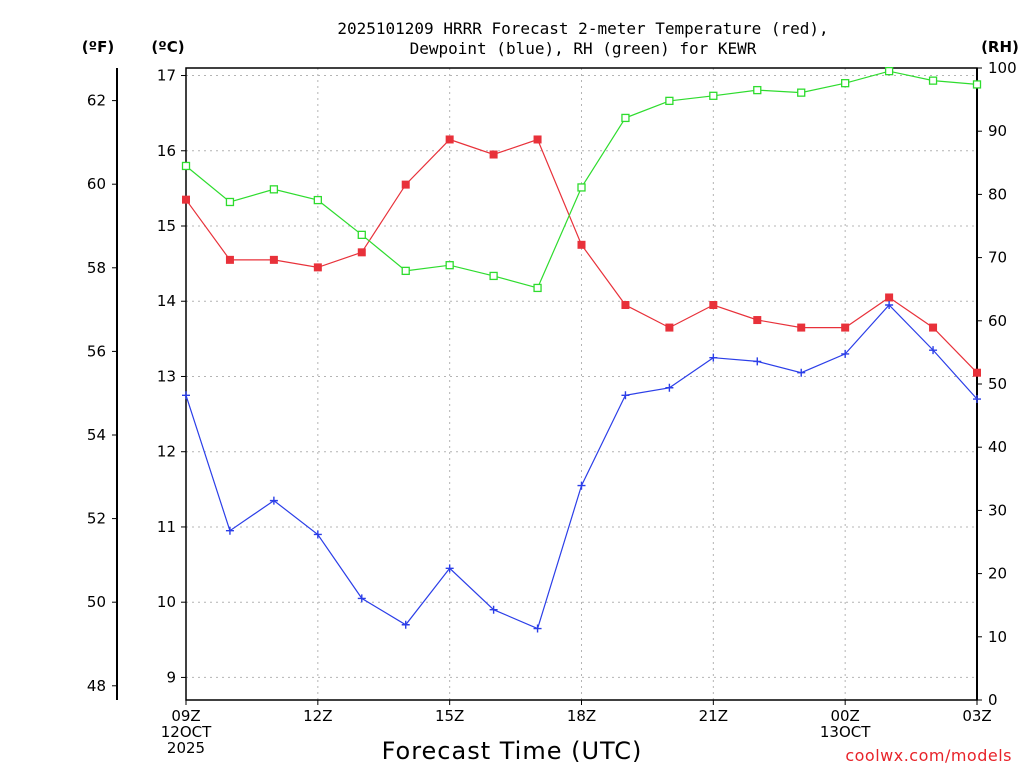  I want to click on rh-tick-label: 80, so click(997, 194).